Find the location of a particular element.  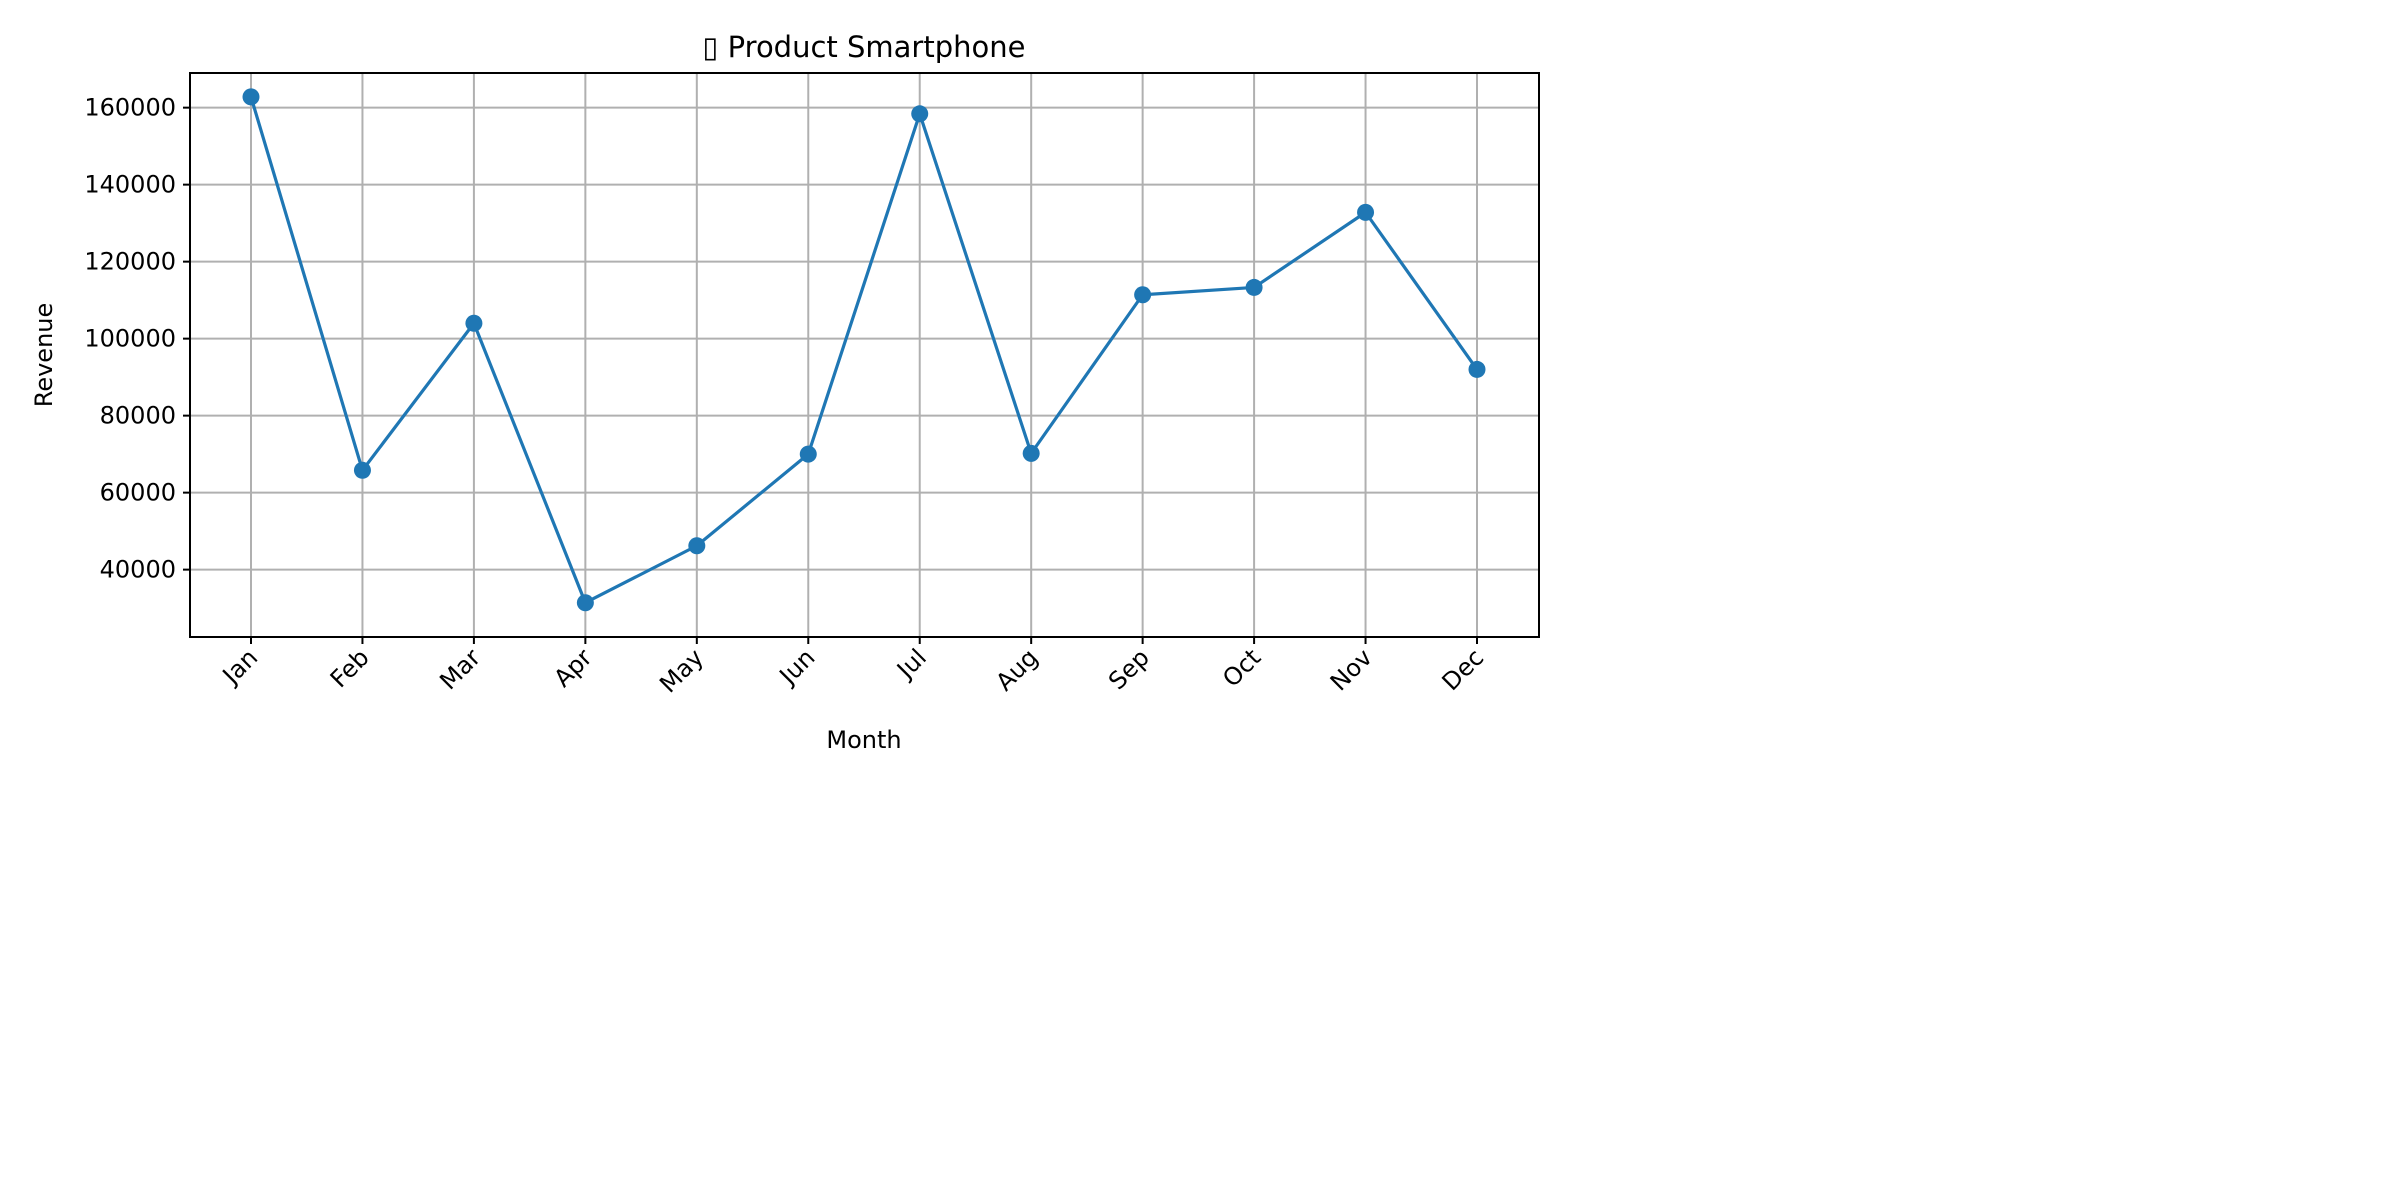

y-tick-label: 80000 is located at coordinates (138, 416).